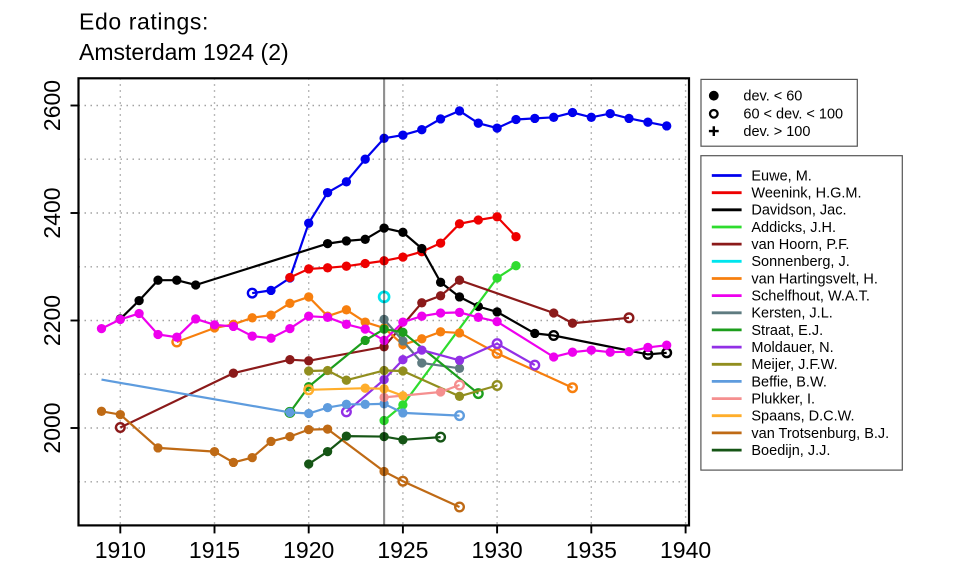  What do you see at coordinates (814, 279) in the screenshot?
I see `svg-text: van Hartingsvelt, H.` at bounding box center [814, 279].